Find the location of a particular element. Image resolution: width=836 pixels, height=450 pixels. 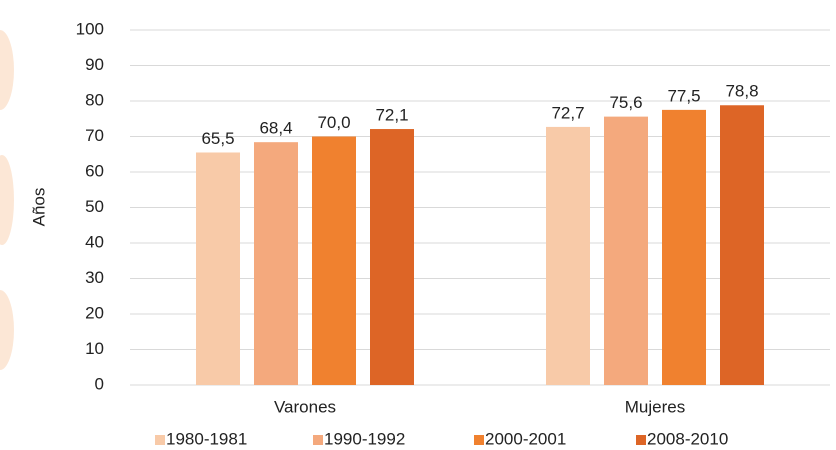

legend-label: 2008-2010 is located at coordinates (687, 438).